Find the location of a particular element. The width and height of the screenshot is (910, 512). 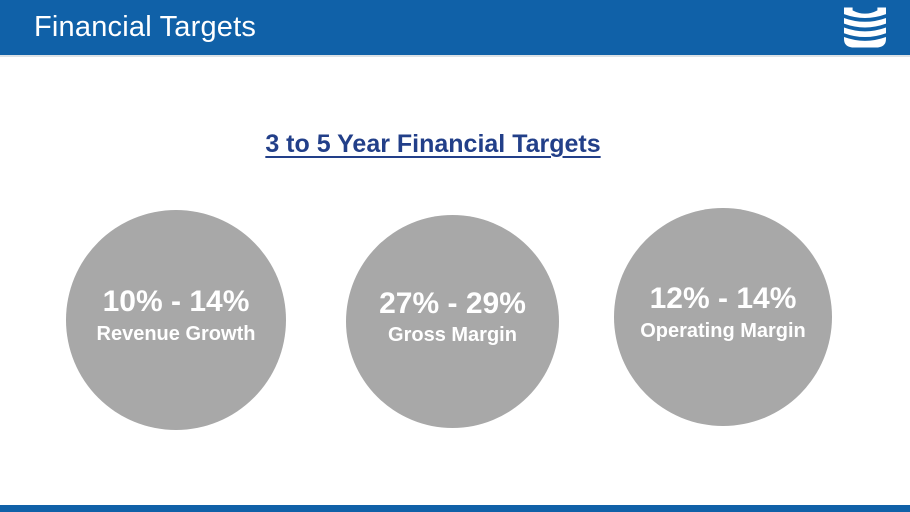

footer-accent-bar is located at coordinates (455, 508).